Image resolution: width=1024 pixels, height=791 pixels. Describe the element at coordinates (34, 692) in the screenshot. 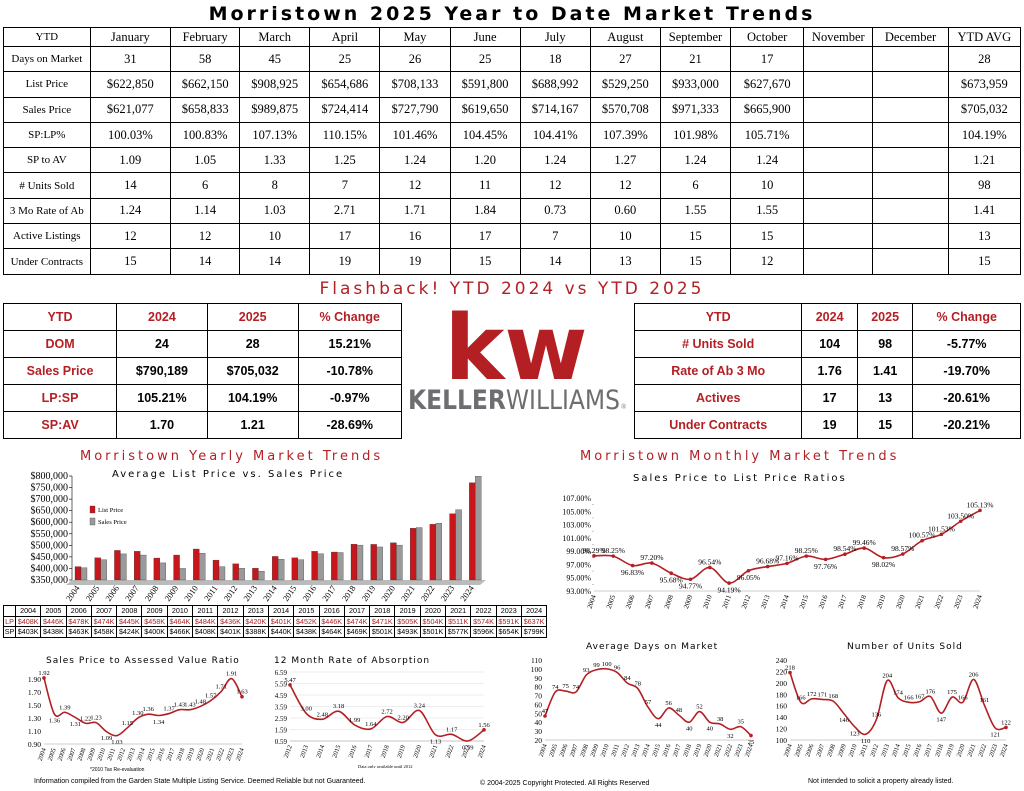

I see `y-tick-label: 1.70` at that location.